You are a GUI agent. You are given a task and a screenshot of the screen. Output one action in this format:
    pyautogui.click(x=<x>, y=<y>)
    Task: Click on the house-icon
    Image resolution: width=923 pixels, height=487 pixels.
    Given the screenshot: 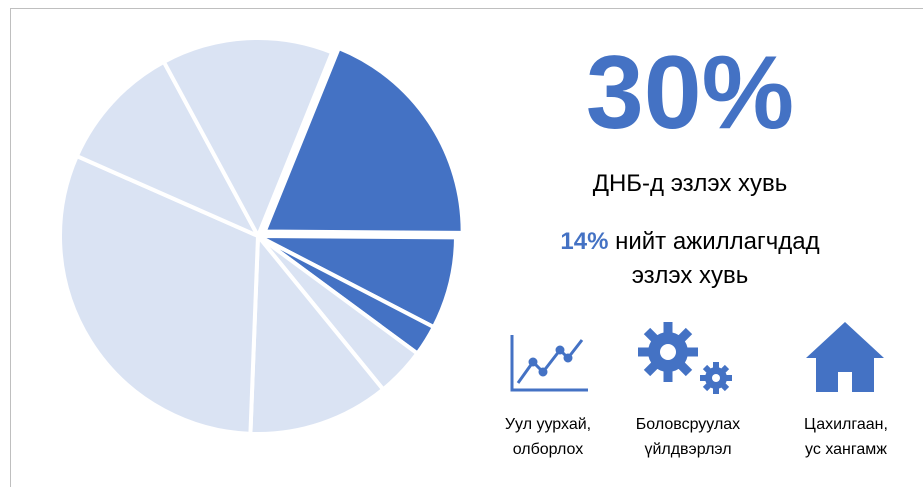 What is the action you would take?
    pyautogui.click(x=845, y=357)
    